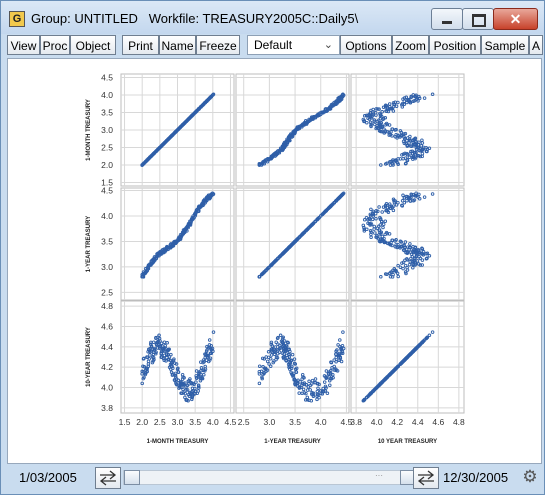  What do you see at coordinates (455, 45) in the screenshot?
I see `position-button: Position` at bounding box center [455, 45].